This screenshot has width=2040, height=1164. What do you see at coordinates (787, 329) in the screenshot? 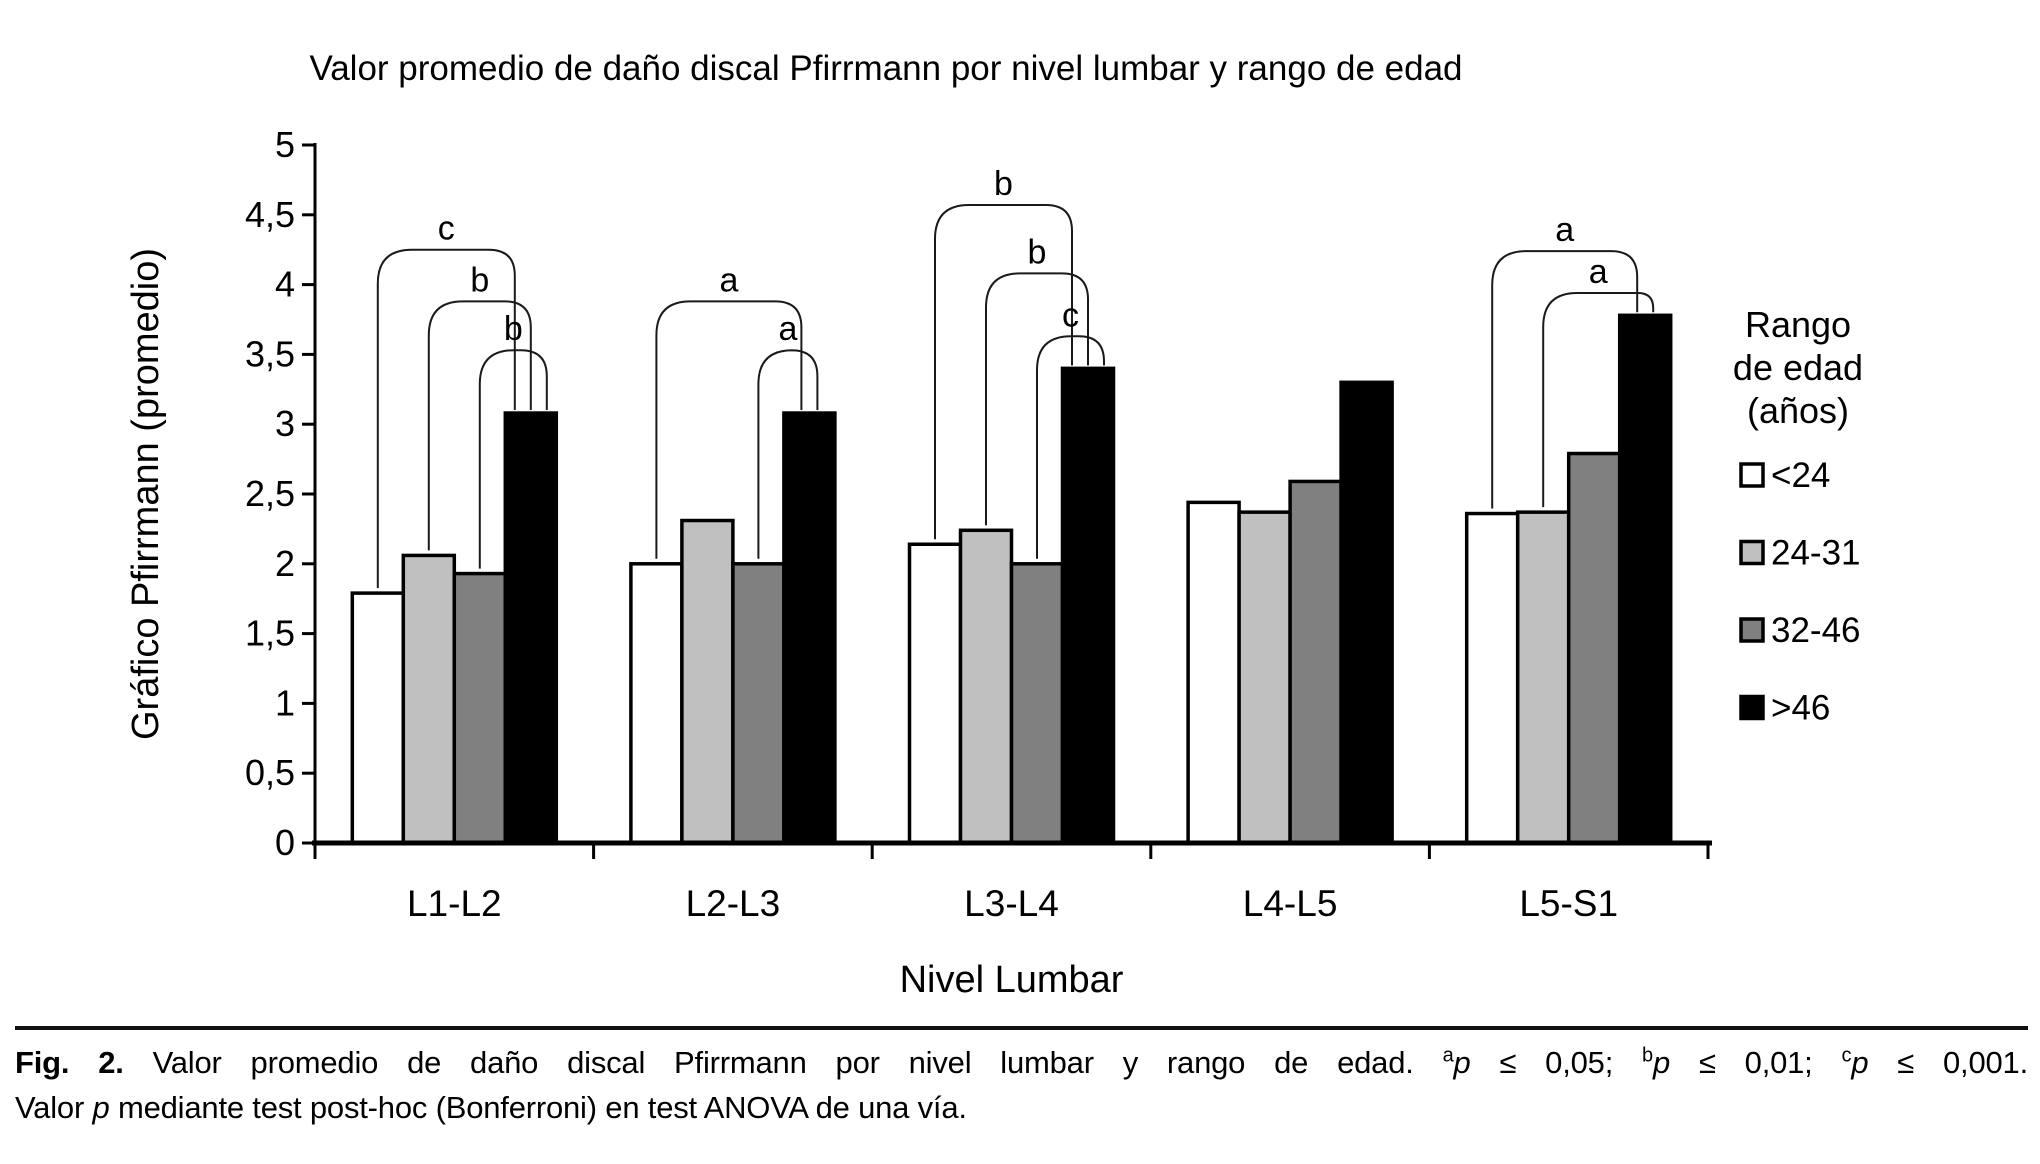
I see `sig-bracket-label-L2-L3-1: a` at bounding box center [787, 329].